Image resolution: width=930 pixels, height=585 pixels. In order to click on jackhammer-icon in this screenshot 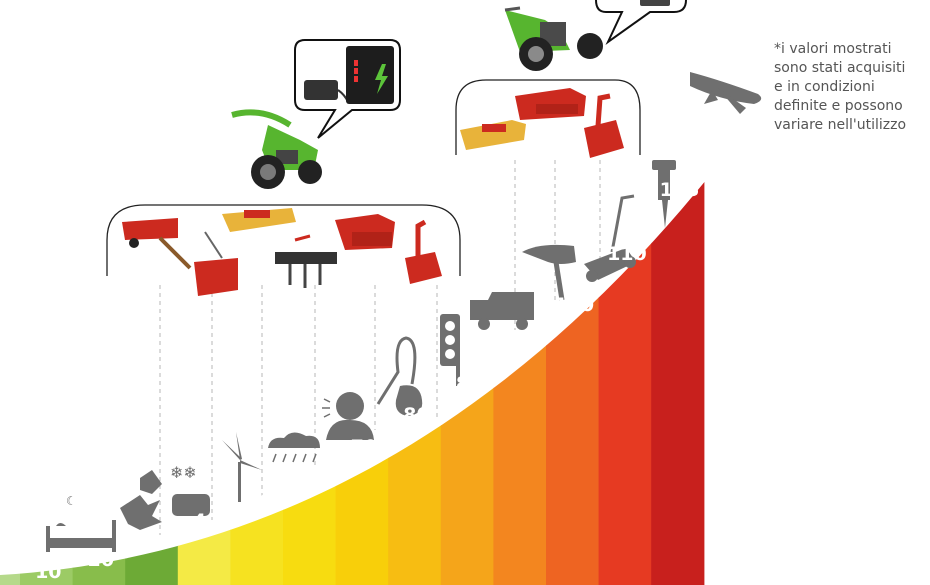, I will do `click(664, 194)`.